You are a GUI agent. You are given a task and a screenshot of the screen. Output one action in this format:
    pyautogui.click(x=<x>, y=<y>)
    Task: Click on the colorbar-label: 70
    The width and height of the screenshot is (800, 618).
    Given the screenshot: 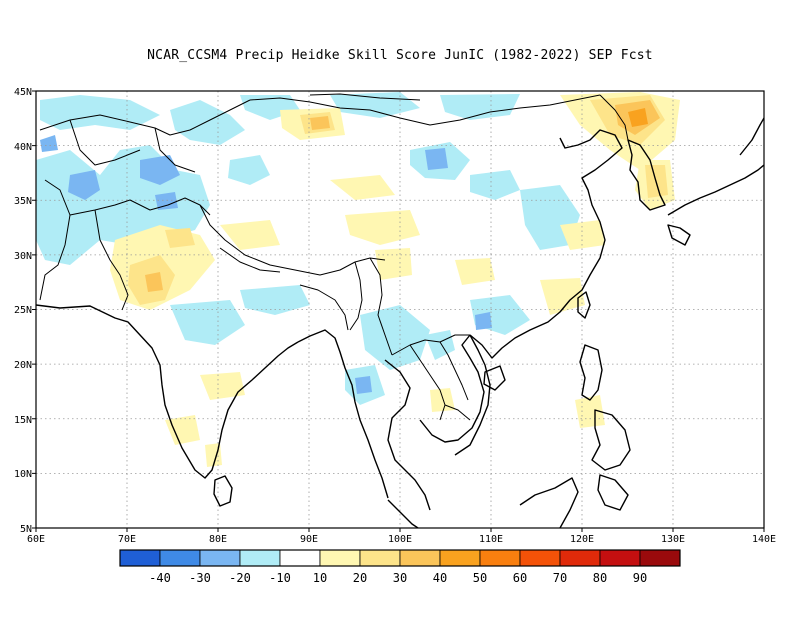 What is the action you would take?
    pyautogui.click(x=560, y=578)
    